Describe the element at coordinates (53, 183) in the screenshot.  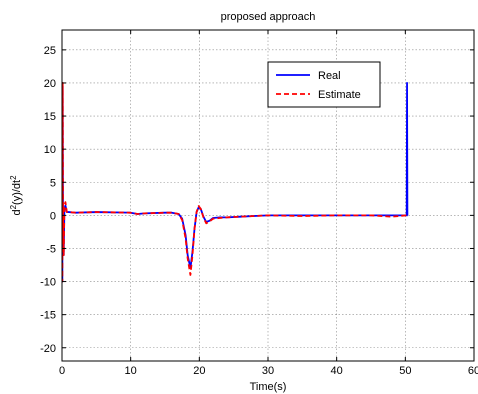
I see `y-tick-label: 5` at that location.